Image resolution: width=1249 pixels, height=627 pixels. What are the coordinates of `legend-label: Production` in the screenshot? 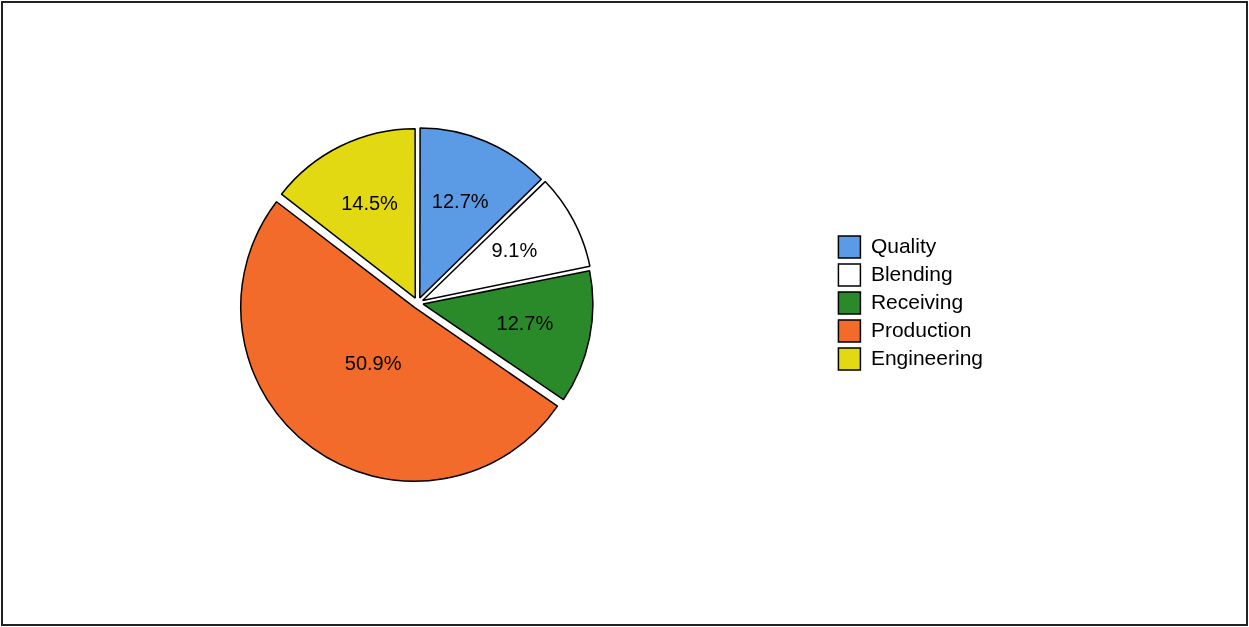 It's located at (921, 329).